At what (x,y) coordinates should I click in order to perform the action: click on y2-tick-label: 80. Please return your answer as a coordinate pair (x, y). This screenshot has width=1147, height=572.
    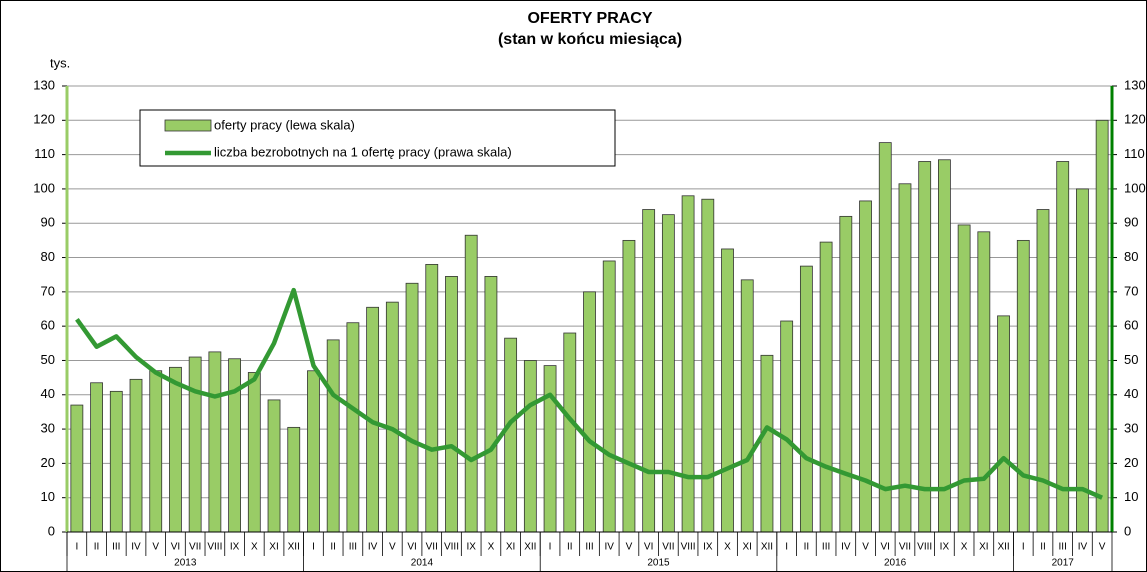
    Looking at the image, I should click on (1131, 256).